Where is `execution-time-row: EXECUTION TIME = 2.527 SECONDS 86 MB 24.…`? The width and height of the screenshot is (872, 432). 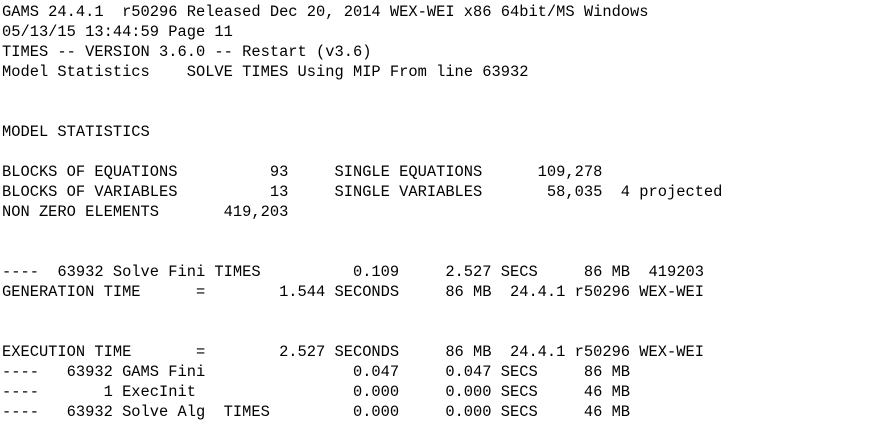
execution-time-row: EXECUTION TIME = 2.527 SECONDS 86 MB 24.… is located at coordinates (353, 352).